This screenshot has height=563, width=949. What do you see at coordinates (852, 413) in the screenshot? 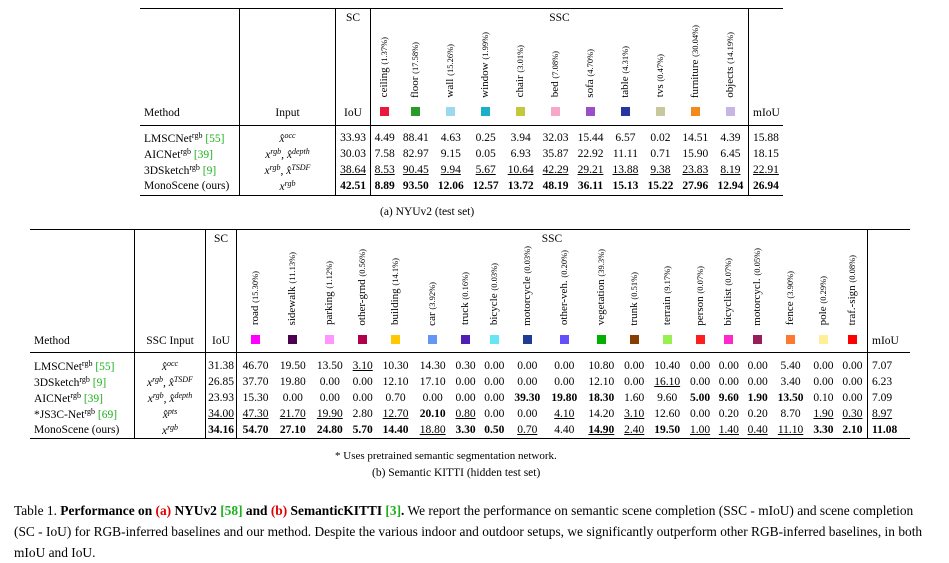
I see `class-value-cell: 0.30` at bounding box center [852, 413].